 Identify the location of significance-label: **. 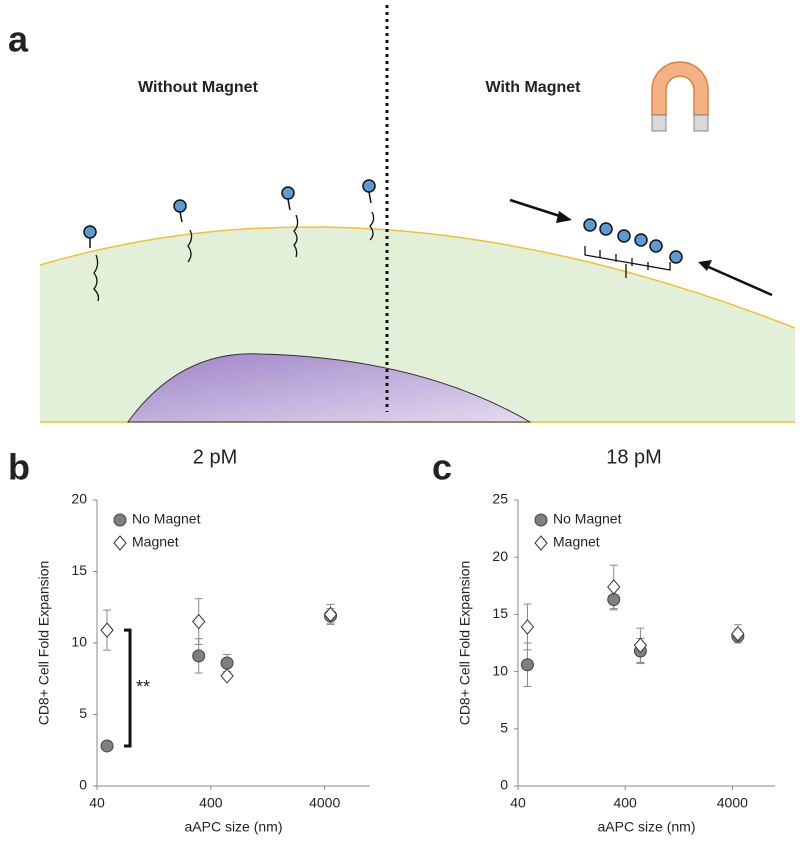
(143, 687).